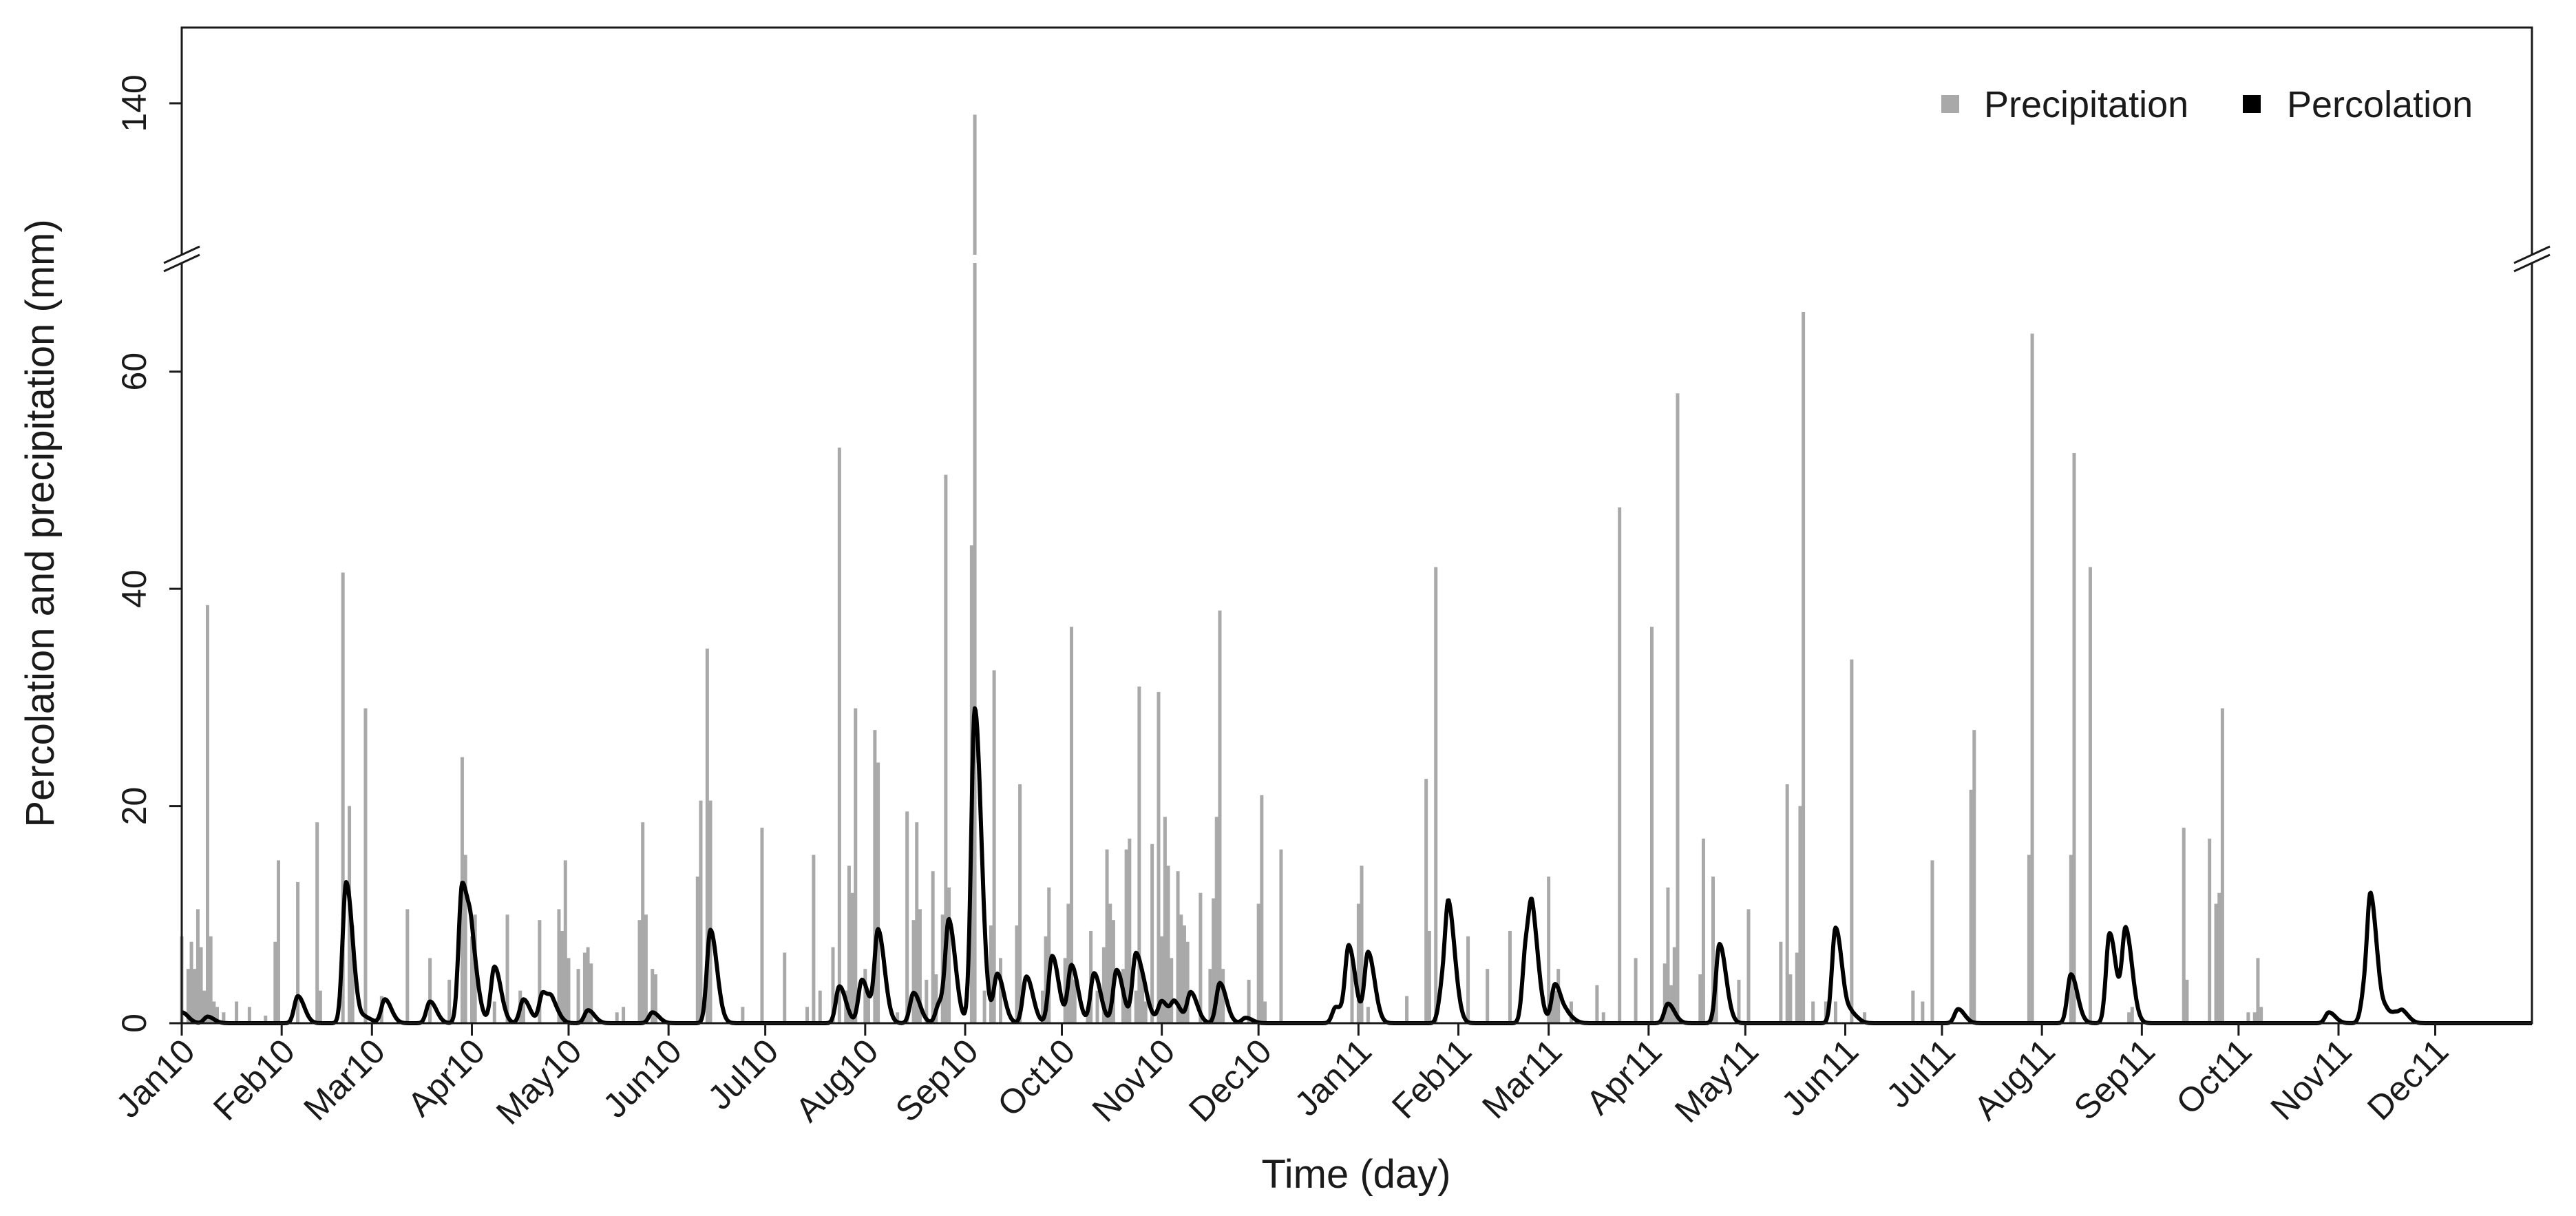 The image size is (2576, 1216). I want to click on x-tick-label: Aug11, so click(2015, 1079).